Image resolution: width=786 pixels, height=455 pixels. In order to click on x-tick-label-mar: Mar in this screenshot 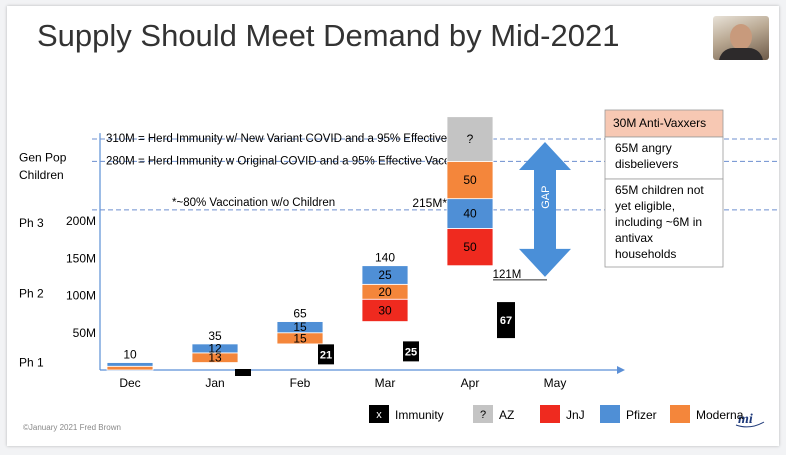, I will do `click(385, 383)`.